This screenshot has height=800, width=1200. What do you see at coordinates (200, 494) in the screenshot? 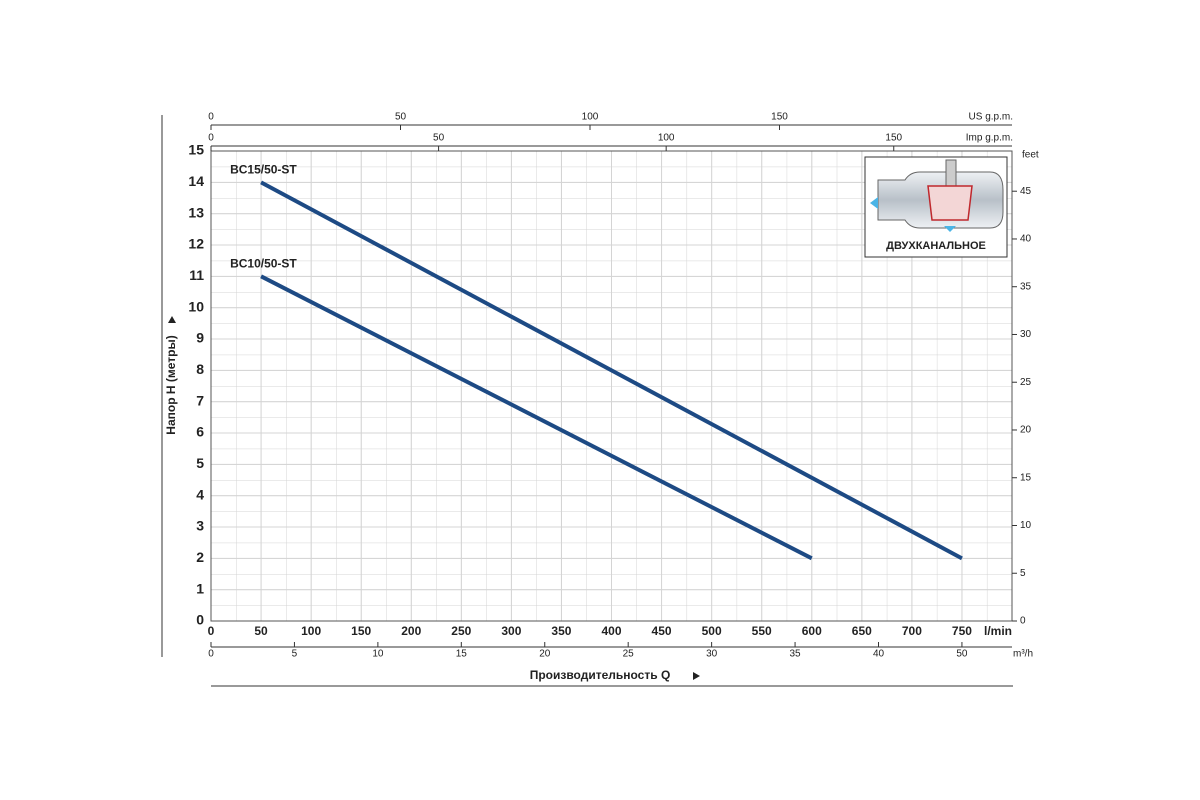
I see `y-tick-label: 4` at bounding box center [200, 494].